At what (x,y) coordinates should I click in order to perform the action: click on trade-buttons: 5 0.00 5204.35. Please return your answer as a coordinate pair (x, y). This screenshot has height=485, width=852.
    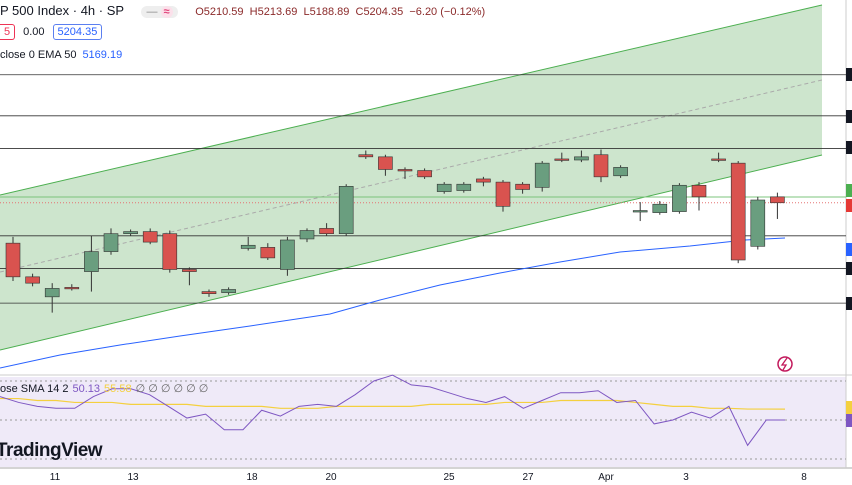
    Looking at the image, I should click on (55, 32).